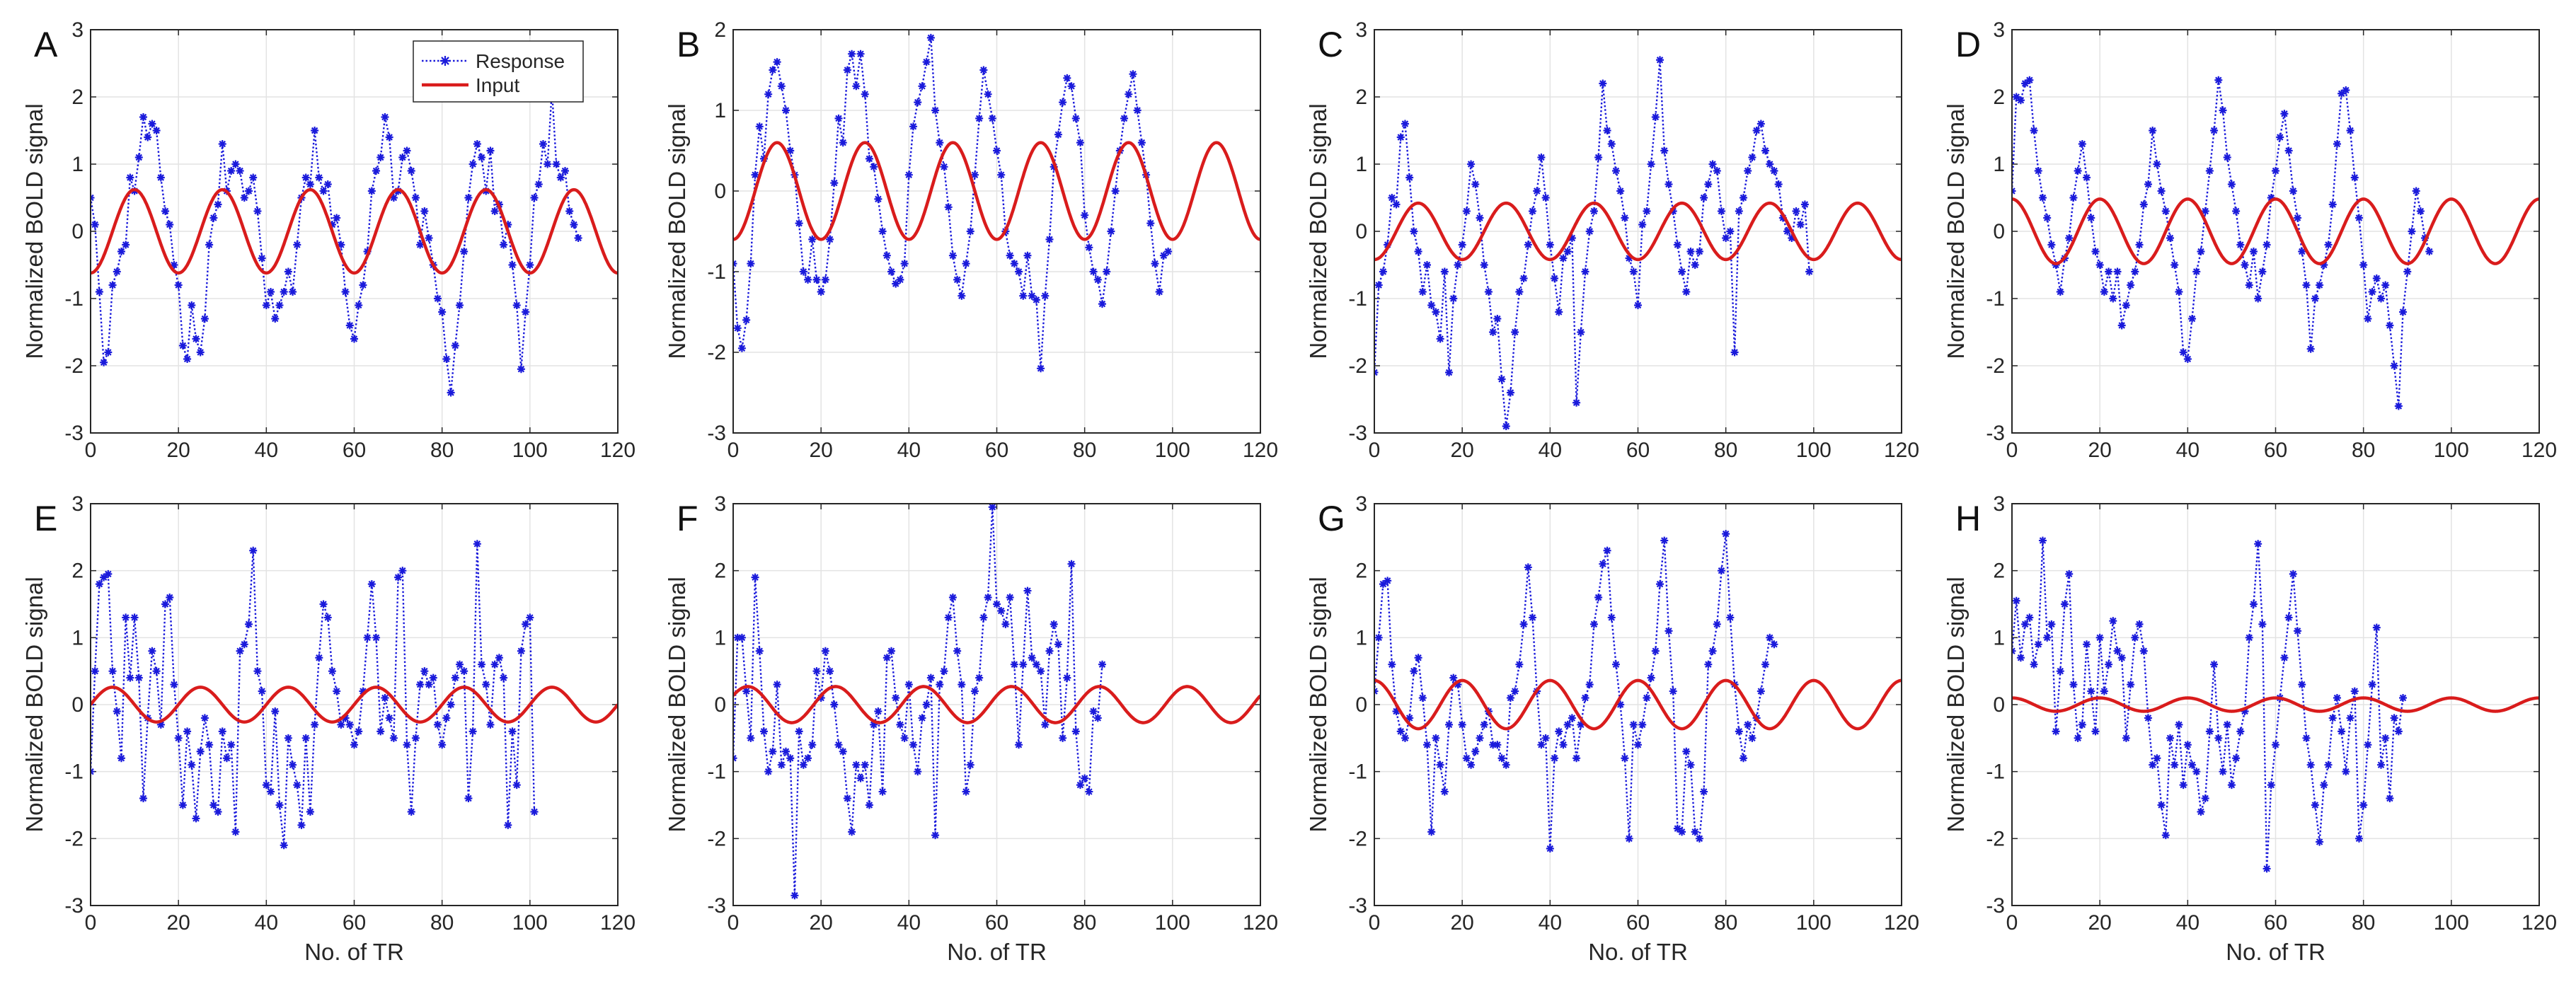 Image resolution: width=2576 pixels, height=989 pixels. Describe the element at coordinates (997, 952) in the screenshot. I see `x-axis-label: No. of TR` at that location.